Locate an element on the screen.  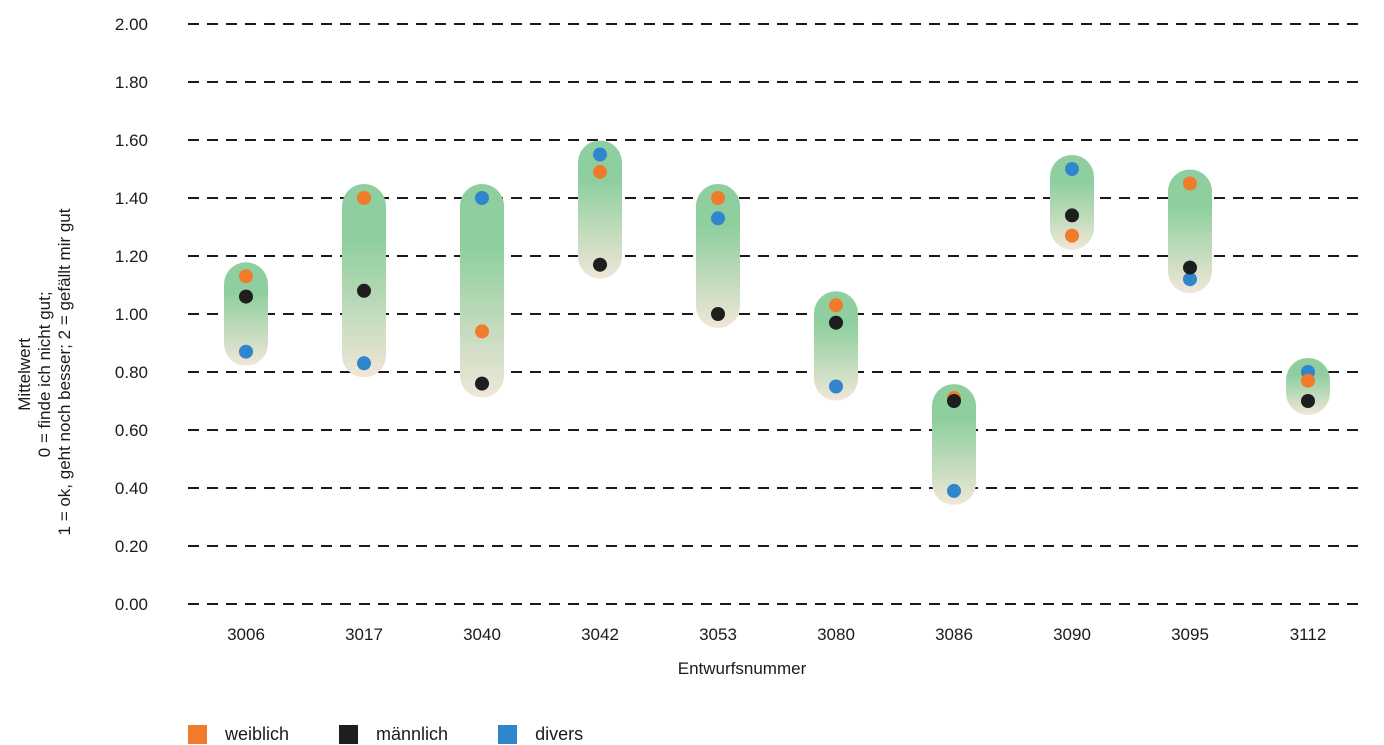
point-männlich-3112 is located at coordinates (1308, 401).